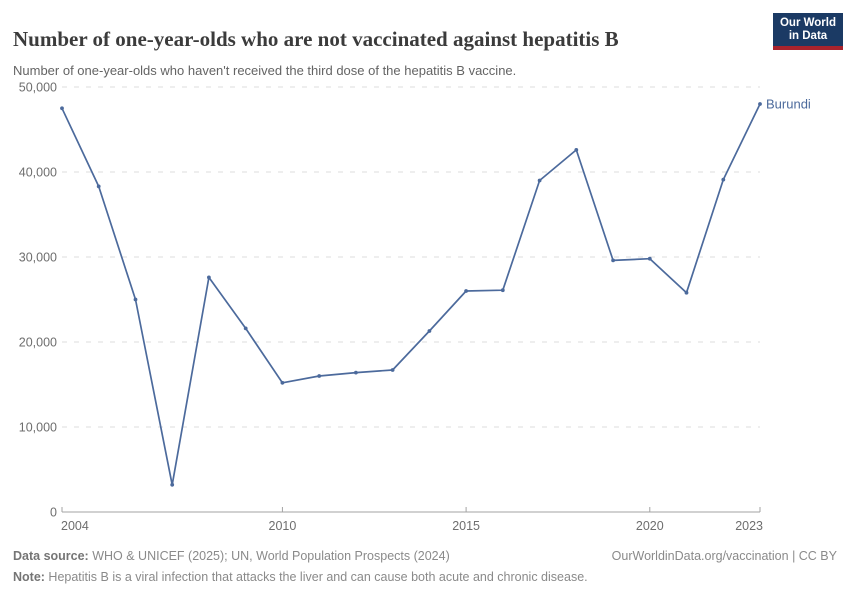 This screenshot has height=600, width=850. What do you see at coordinates (724, 556) in the screenshot?
I see `license-link: OurWorldinData.org/vaccination | CC BY` at bounding box center [724, 556].